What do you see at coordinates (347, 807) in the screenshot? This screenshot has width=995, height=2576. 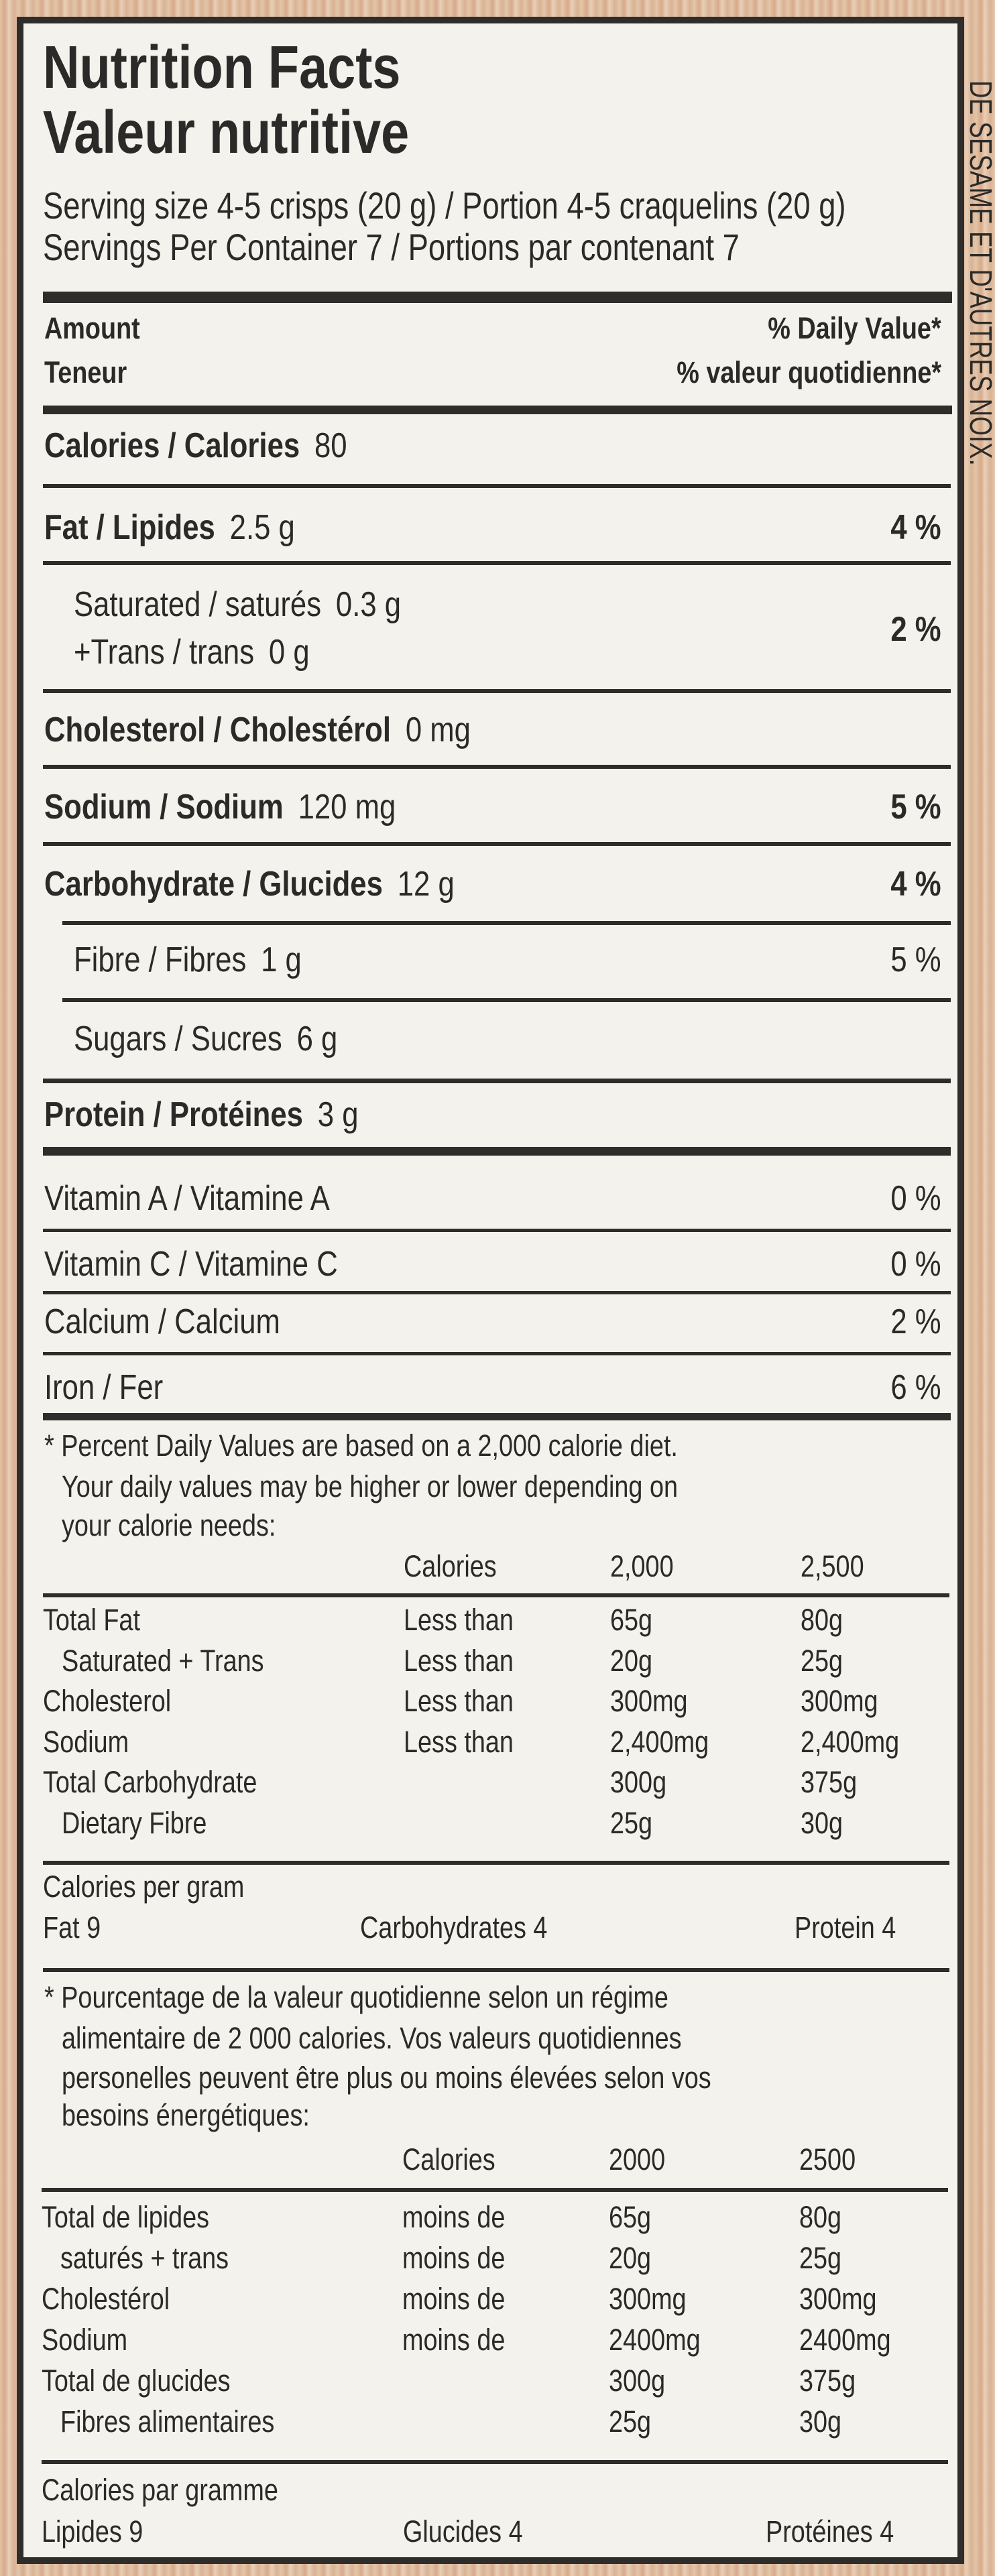 I see `nutrient-amount: 120 mg` at bounding box center [347, 807].